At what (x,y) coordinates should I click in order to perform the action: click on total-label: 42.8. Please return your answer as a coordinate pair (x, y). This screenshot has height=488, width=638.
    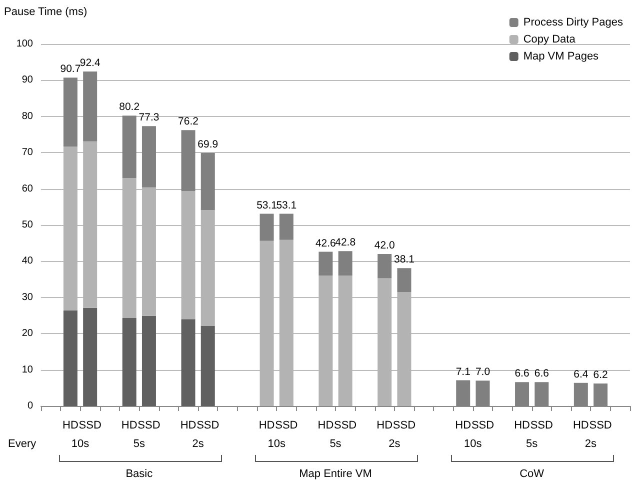
    Looking at the image, I should click on (345, 242).